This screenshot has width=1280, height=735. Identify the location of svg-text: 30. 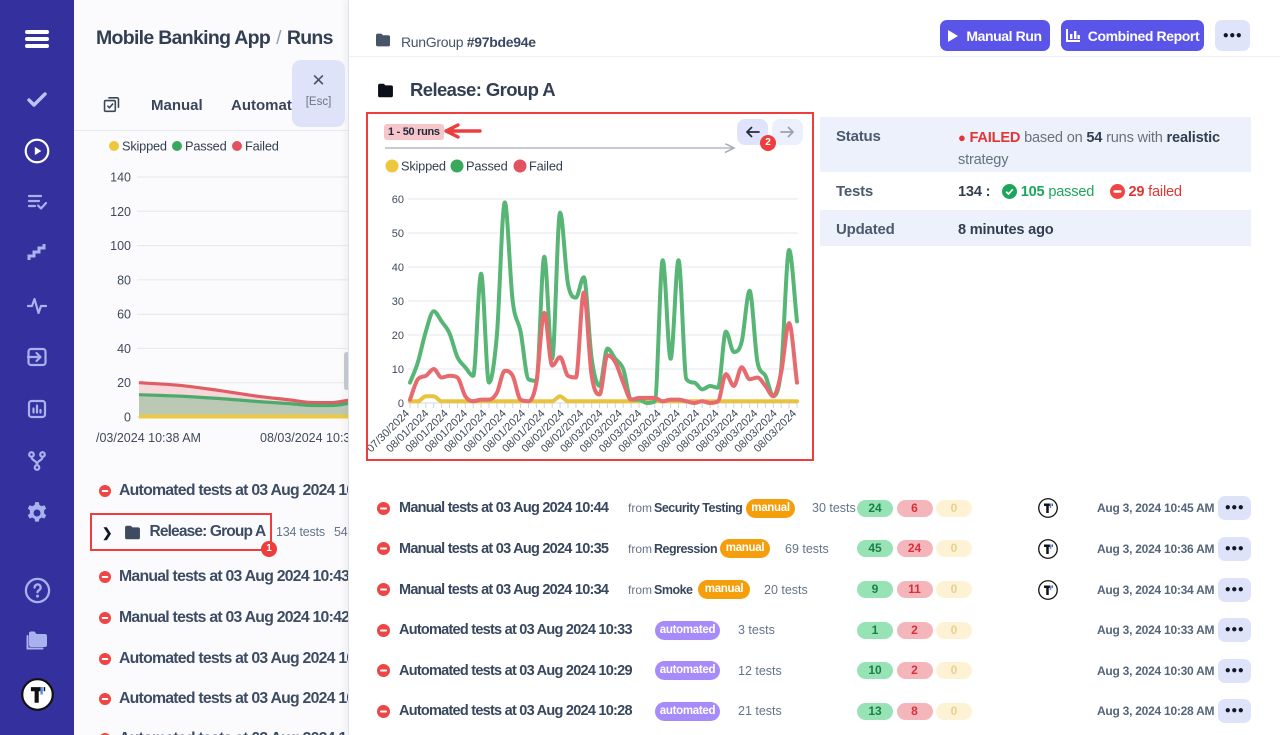
(398, 302).